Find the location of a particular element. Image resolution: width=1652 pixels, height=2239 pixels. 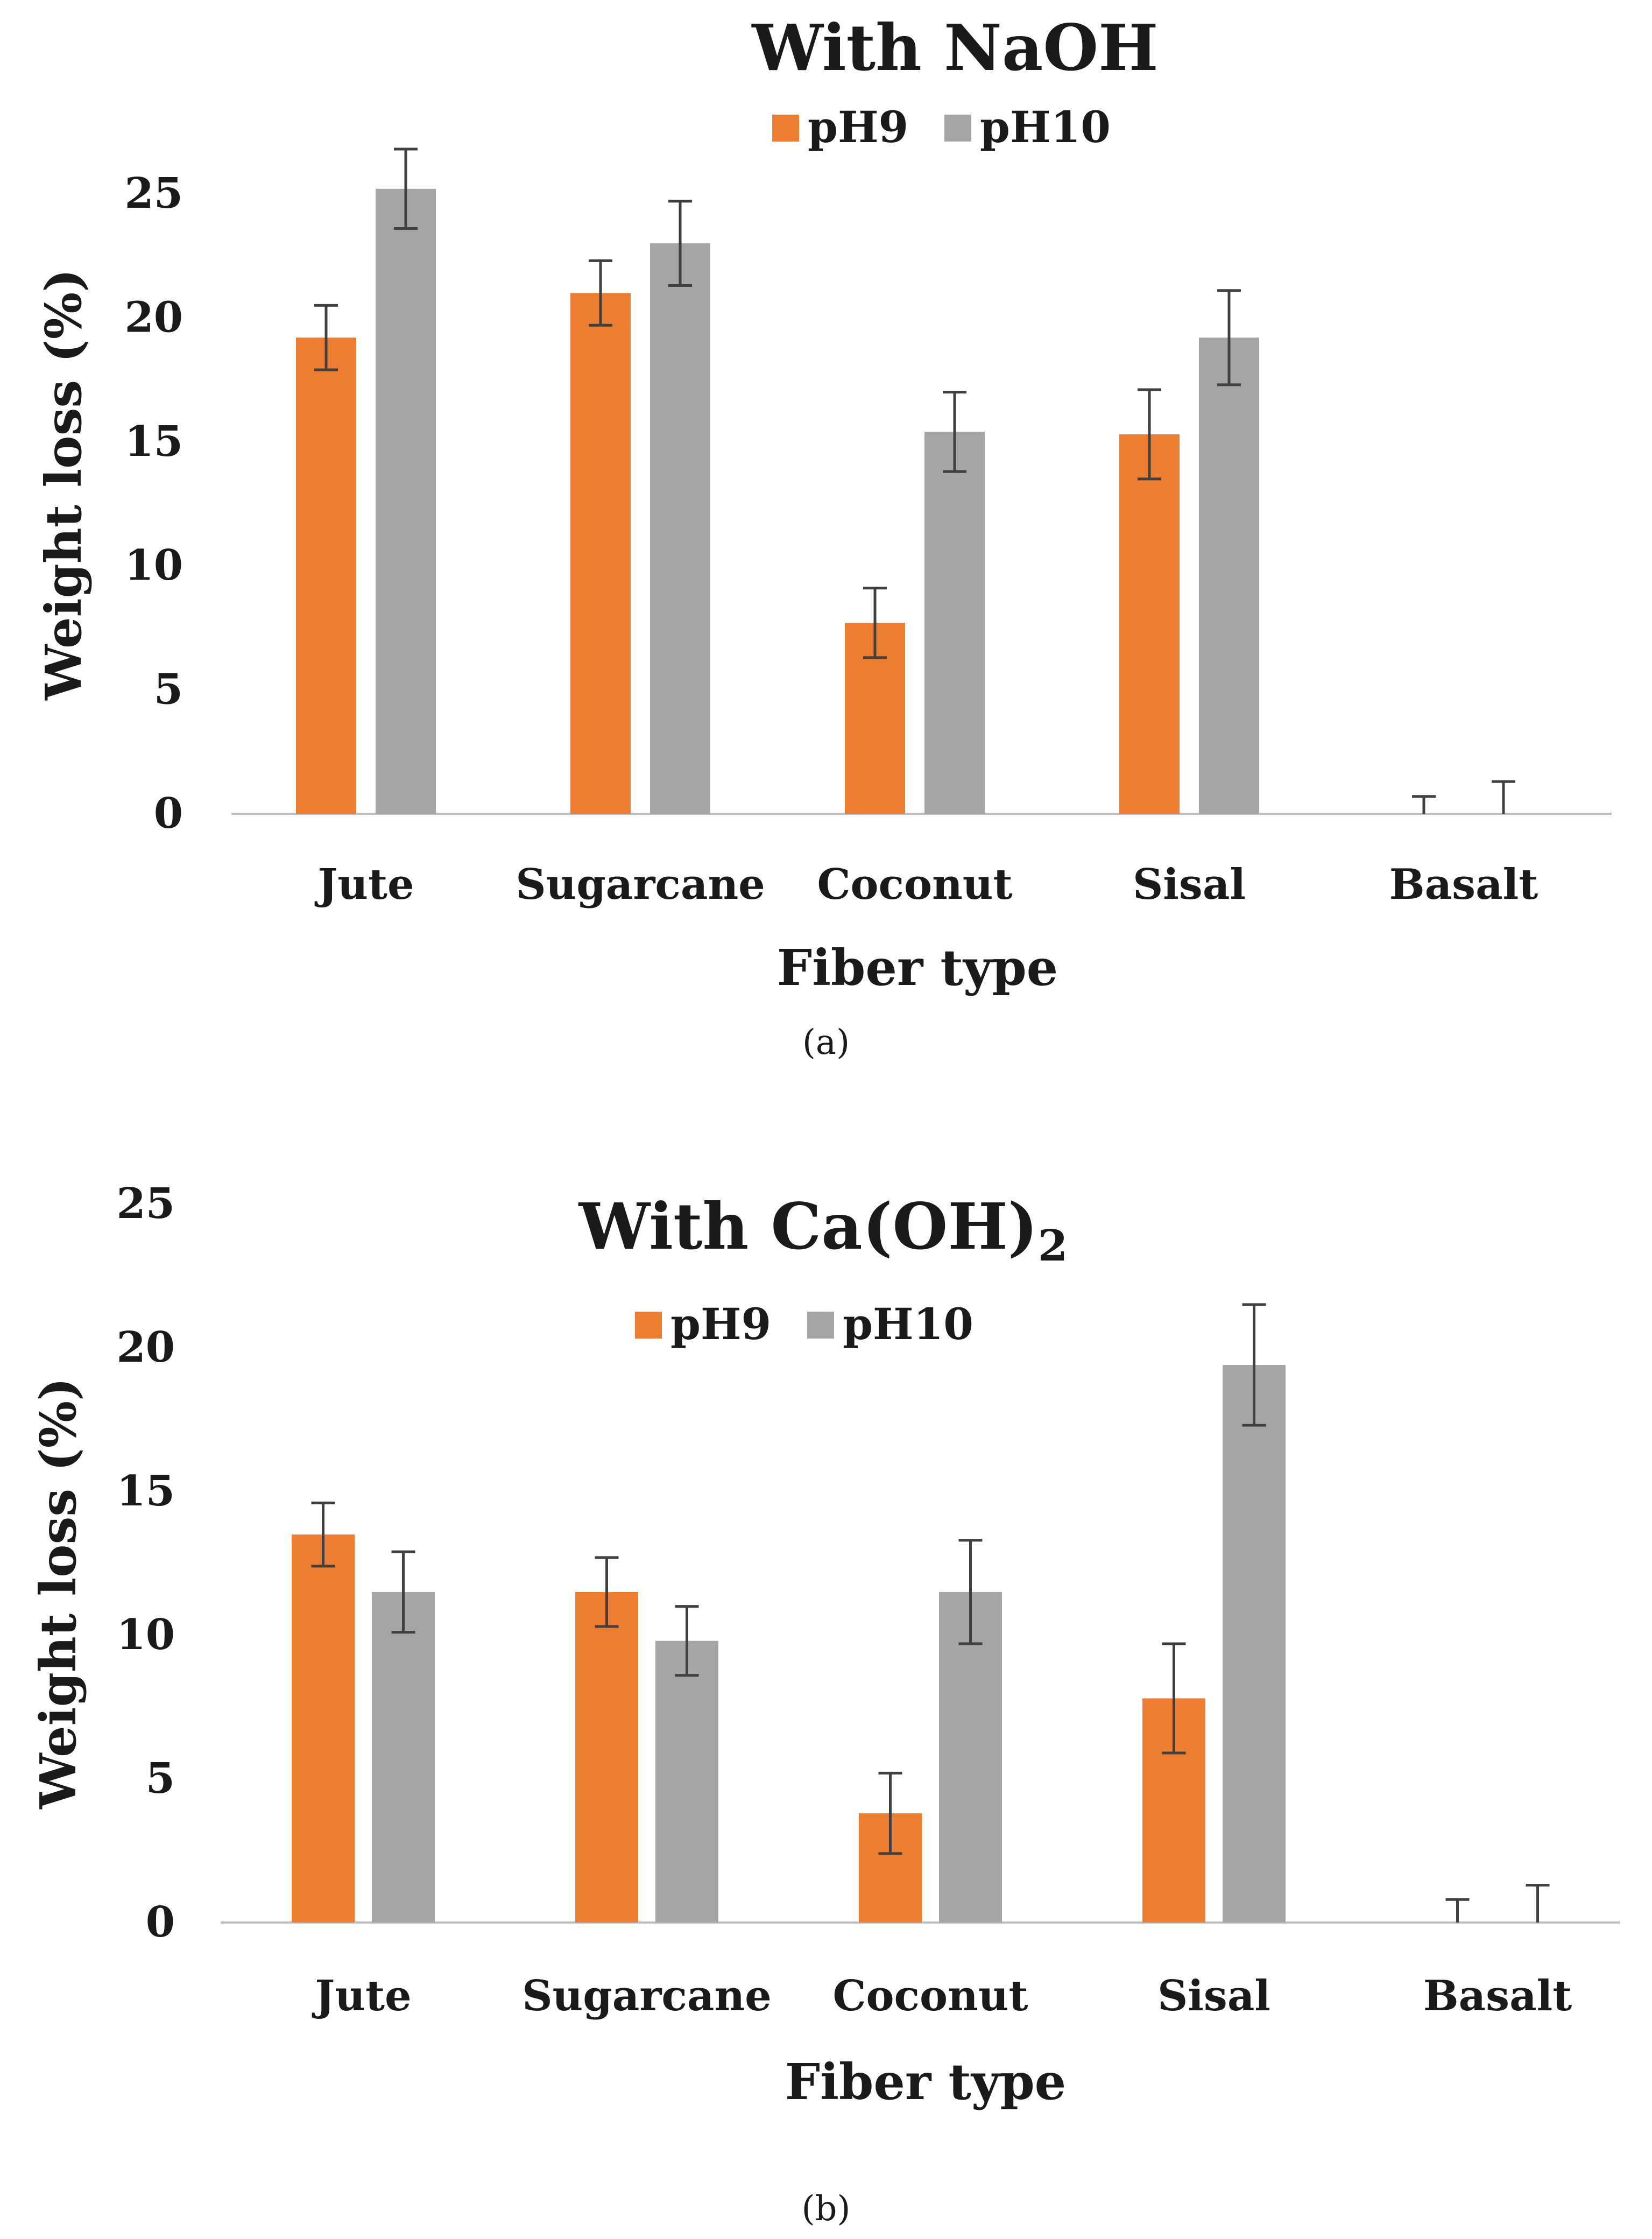

panel-label: (b) is located at coordinates (826, 2209).